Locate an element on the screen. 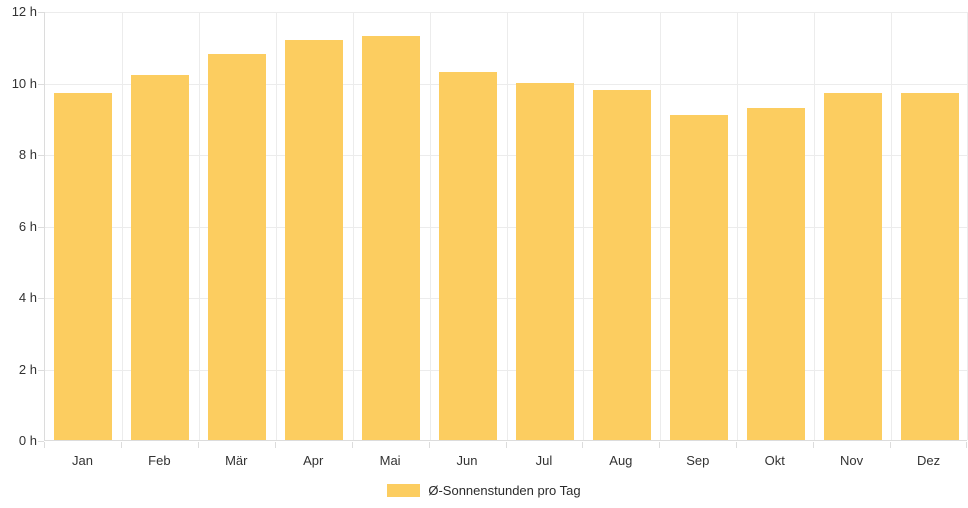  bar-apr is located at coordinates (314, 239).